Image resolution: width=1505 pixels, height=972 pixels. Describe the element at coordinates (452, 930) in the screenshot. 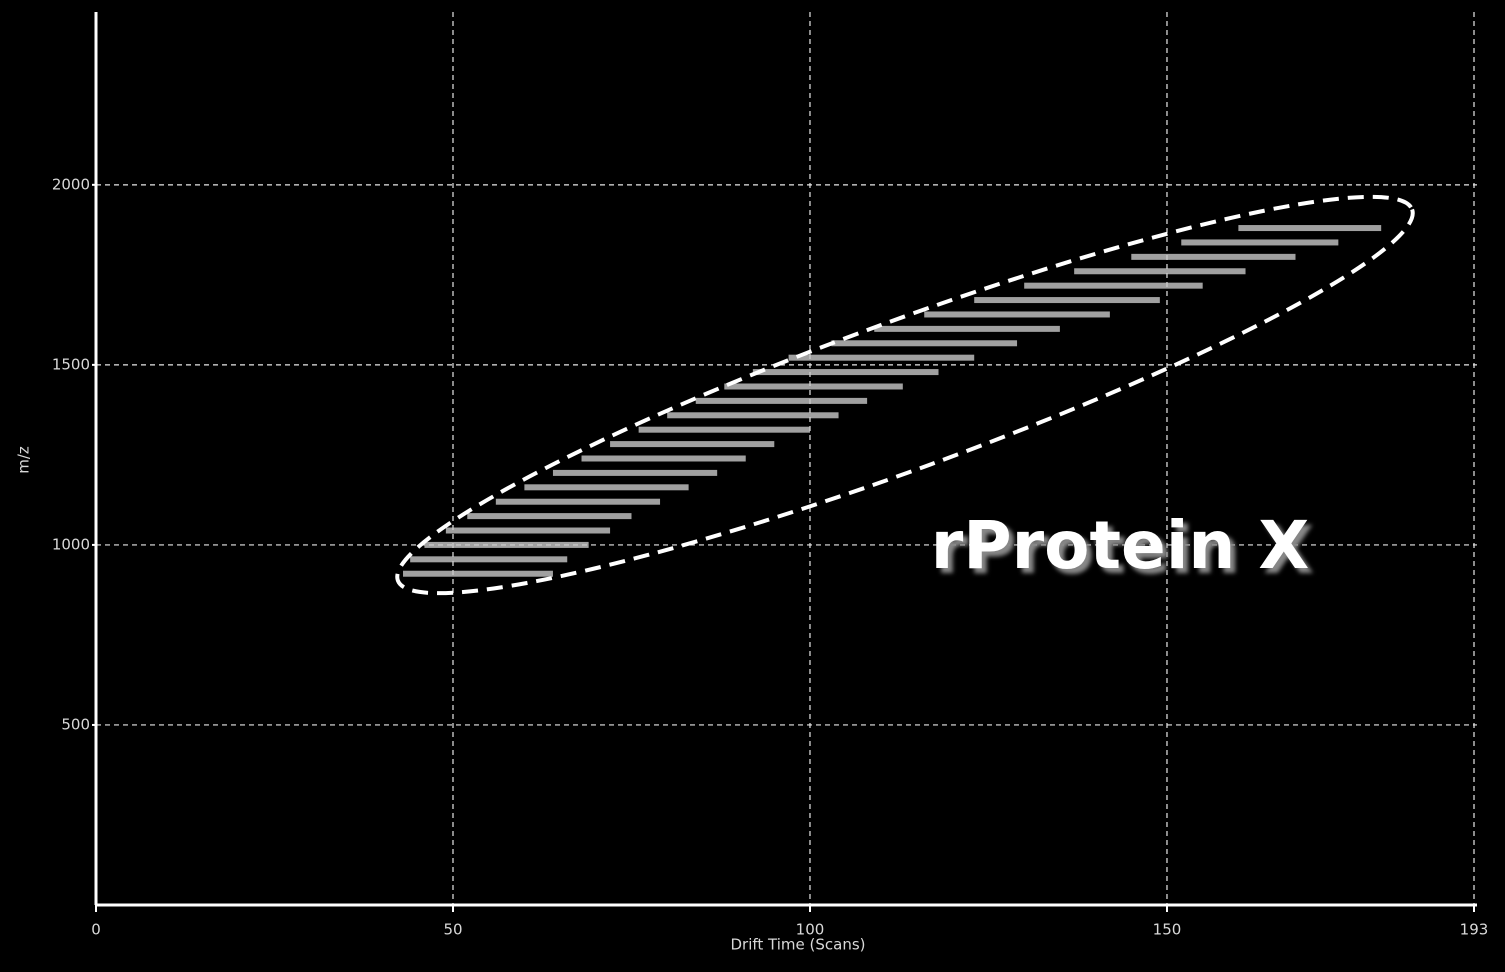

I see `x-tick-label: 50` at that location.